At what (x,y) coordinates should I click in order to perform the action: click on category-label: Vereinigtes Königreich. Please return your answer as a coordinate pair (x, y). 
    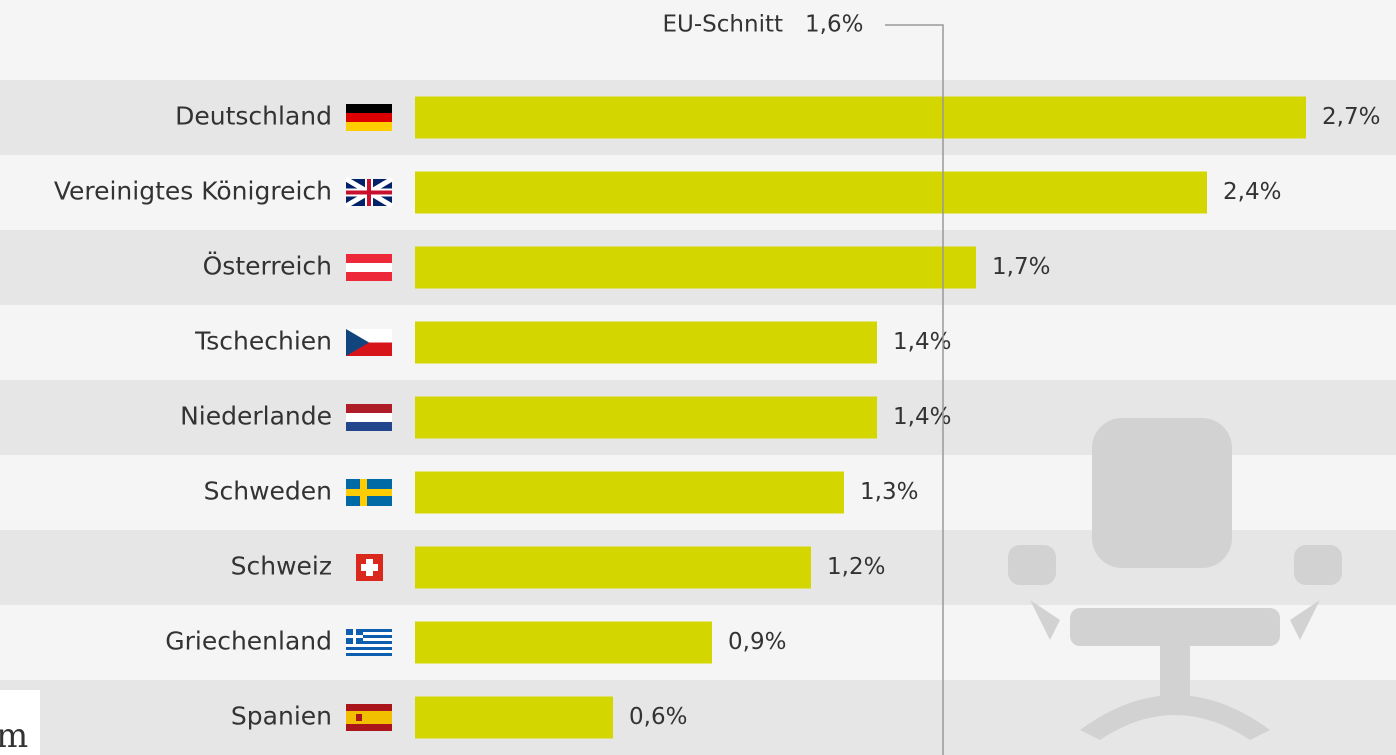
    Looking at the image, I should click on (193, 191).